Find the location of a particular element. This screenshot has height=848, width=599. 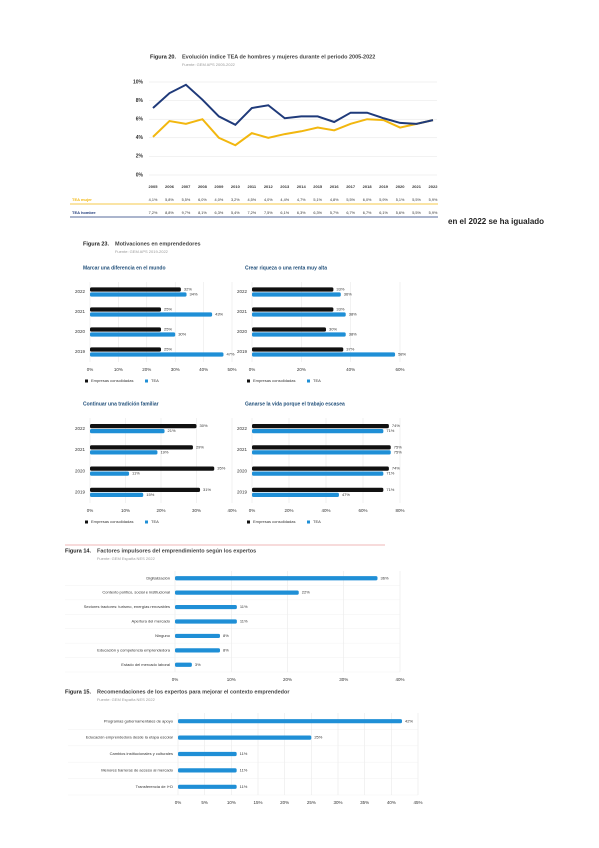

value-label: 7,2% is located at coordinates (251, 213).